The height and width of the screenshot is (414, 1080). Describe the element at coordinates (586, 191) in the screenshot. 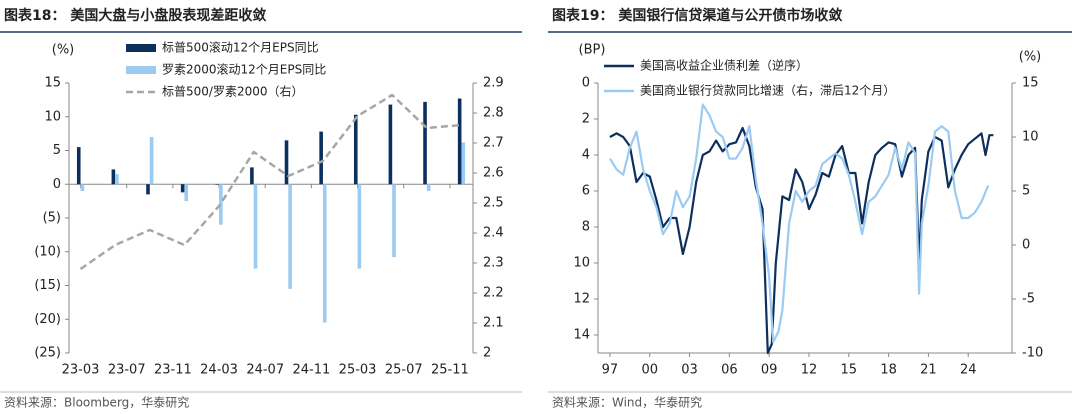

I see `y-tick-label: 6` at that location.